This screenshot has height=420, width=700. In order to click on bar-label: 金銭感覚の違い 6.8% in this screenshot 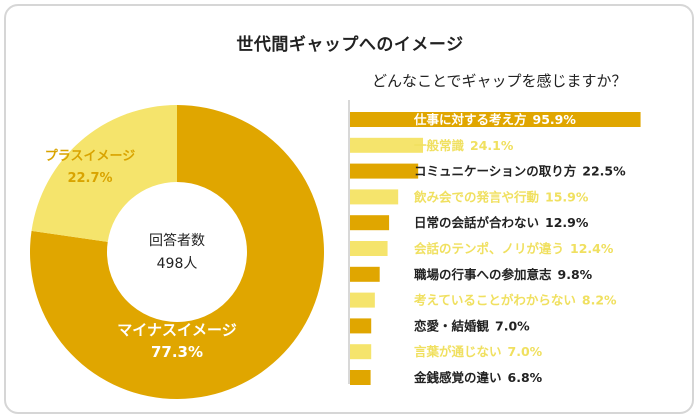, I will do `click(478, 377)`.